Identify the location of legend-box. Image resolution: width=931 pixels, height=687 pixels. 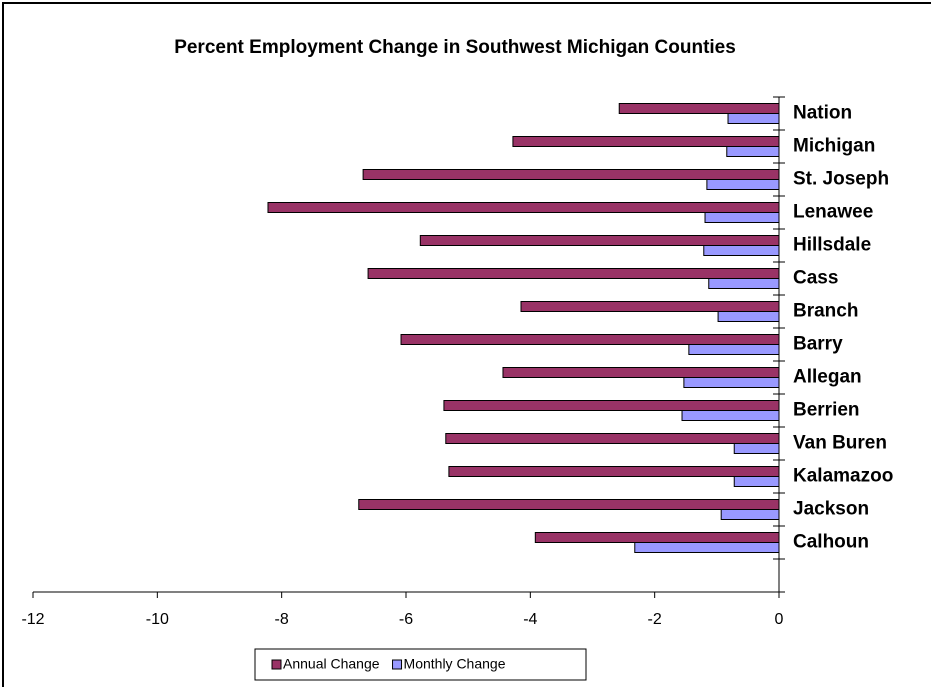
(420, 664).